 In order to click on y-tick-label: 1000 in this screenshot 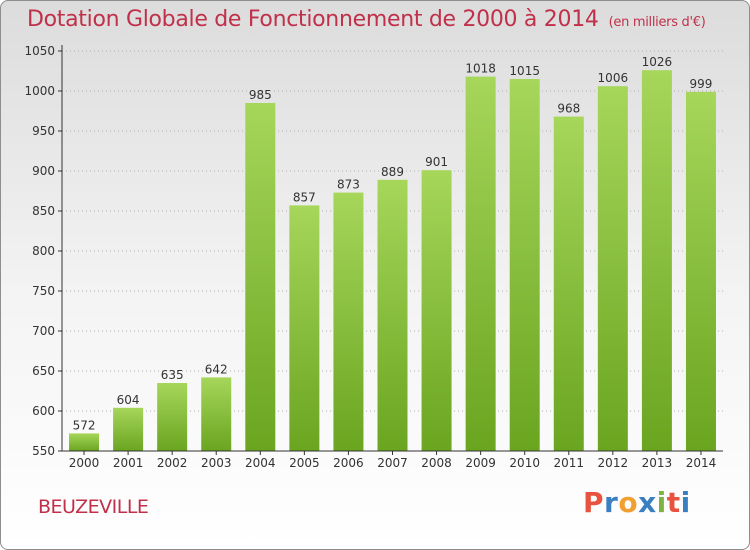, I will do `click(39, 91)`.